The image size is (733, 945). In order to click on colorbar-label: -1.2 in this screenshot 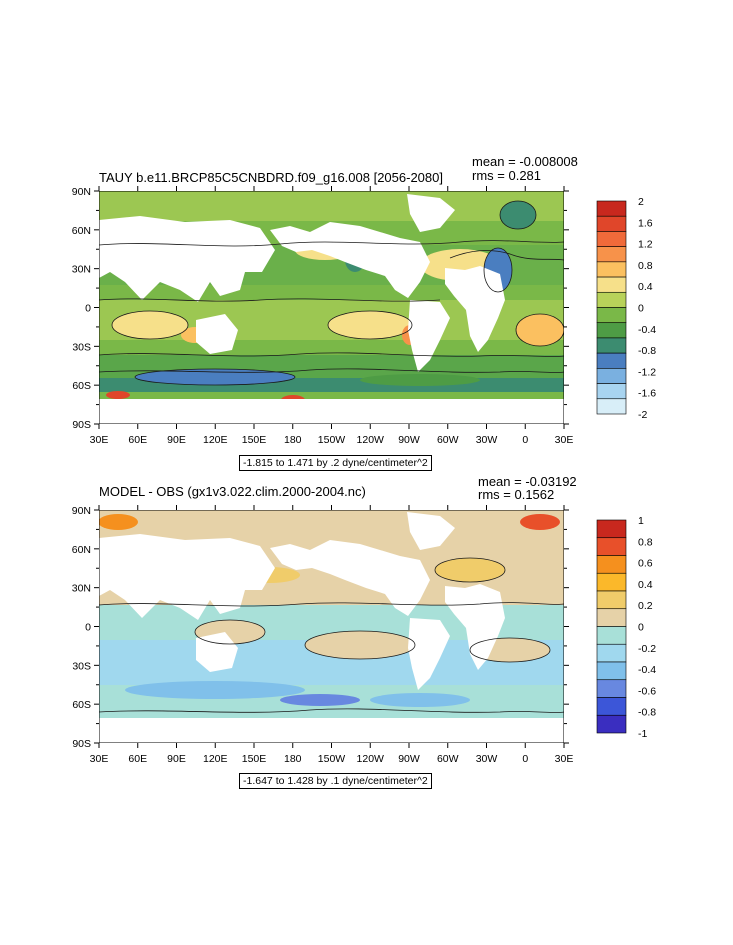, I will do `click(647, 372)`.